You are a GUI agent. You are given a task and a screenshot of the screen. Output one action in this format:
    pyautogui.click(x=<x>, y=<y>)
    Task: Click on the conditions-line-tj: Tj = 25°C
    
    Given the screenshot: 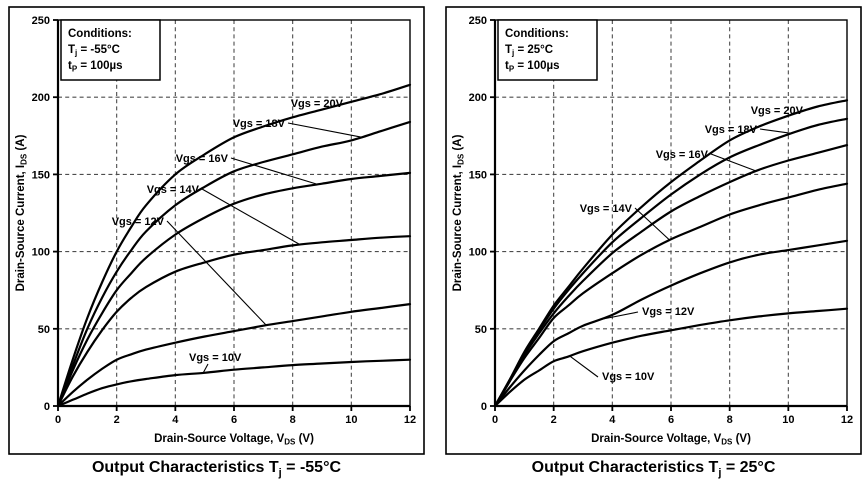 What is the action you would take?
    pyautogui.click(x=529, y=51)
    